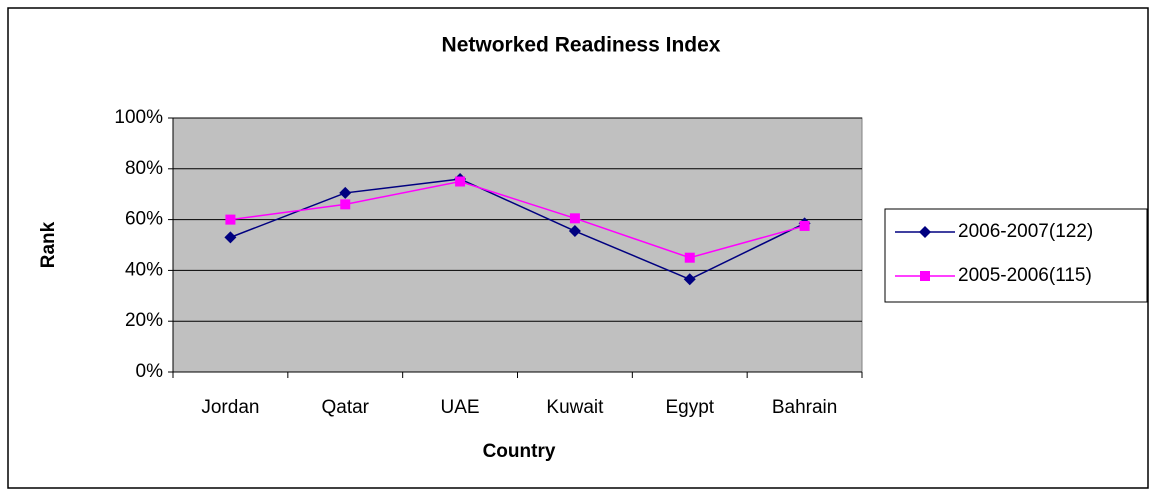 The height and width of the screenshot is (499, 1153). What do you see at coordinates (581, 45) in the screenshot?
I see `chart-title: Networked Readiness Index` at bounding box center [581, 45].